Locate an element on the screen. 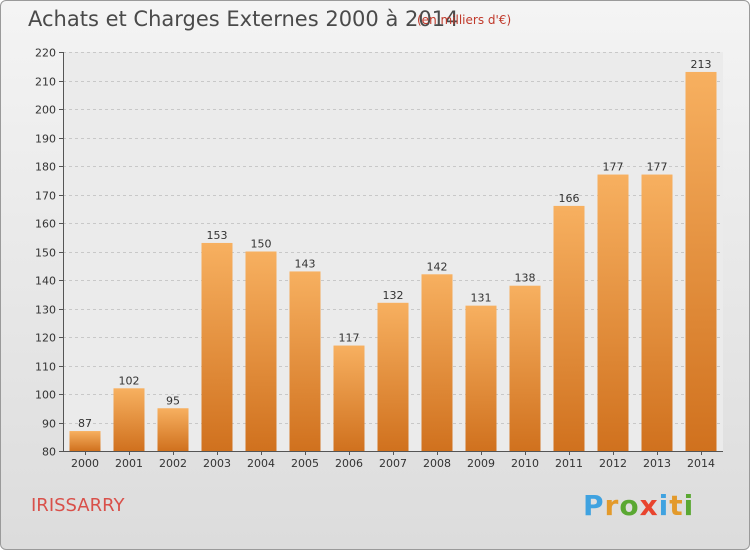 The width and height of the screenshot is (750, 550). value-label-2004: 150 is located at coordinates (261, 244).